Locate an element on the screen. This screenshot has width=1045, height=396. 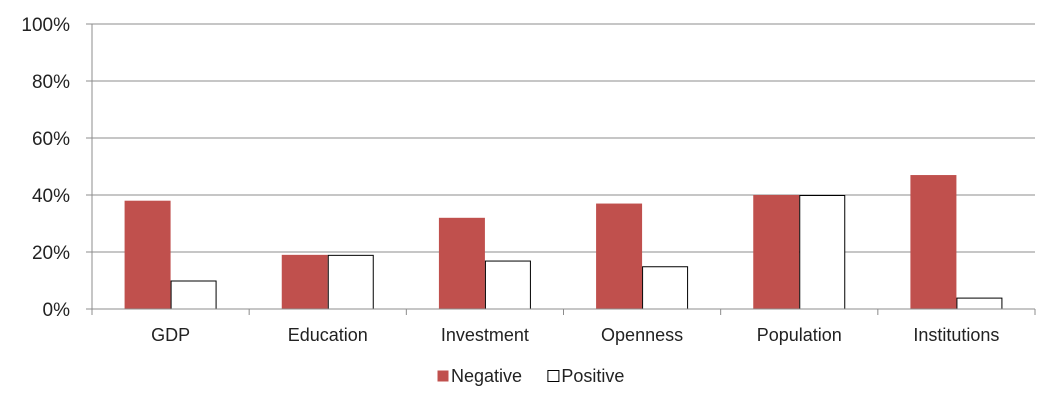
bar-positive-population is located at coordinates (822, 252).